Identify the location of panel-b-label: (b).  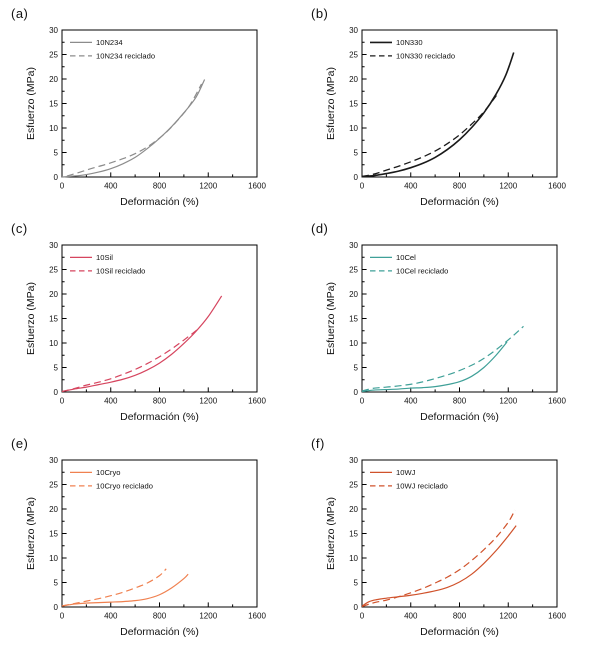
(320, 13).